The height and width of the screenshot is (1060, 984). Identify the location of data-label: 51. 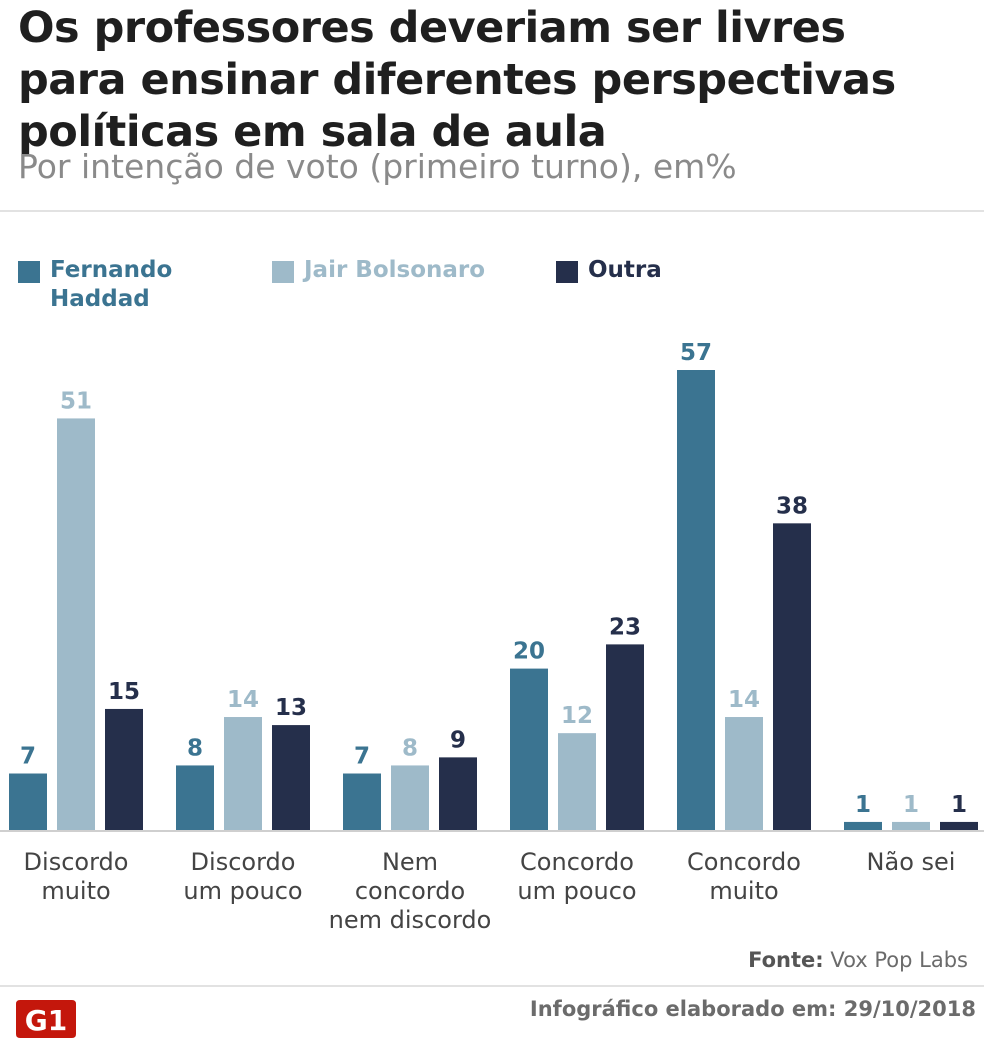
(76, 401).